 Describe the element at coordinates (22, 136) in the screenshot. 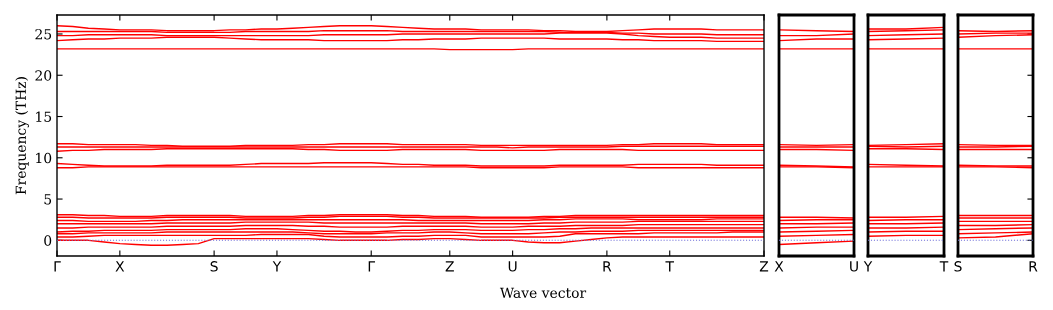

I see `y-axis-title: Frequency (THz)` at that location.